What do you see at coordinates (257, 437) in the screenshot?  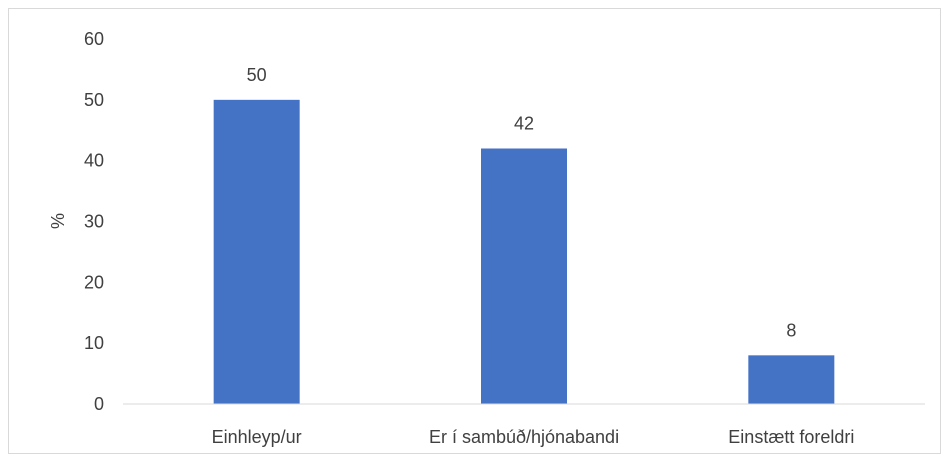 I see `category-label-1: Einhleyp/ur` at bounding box center [257, 437].